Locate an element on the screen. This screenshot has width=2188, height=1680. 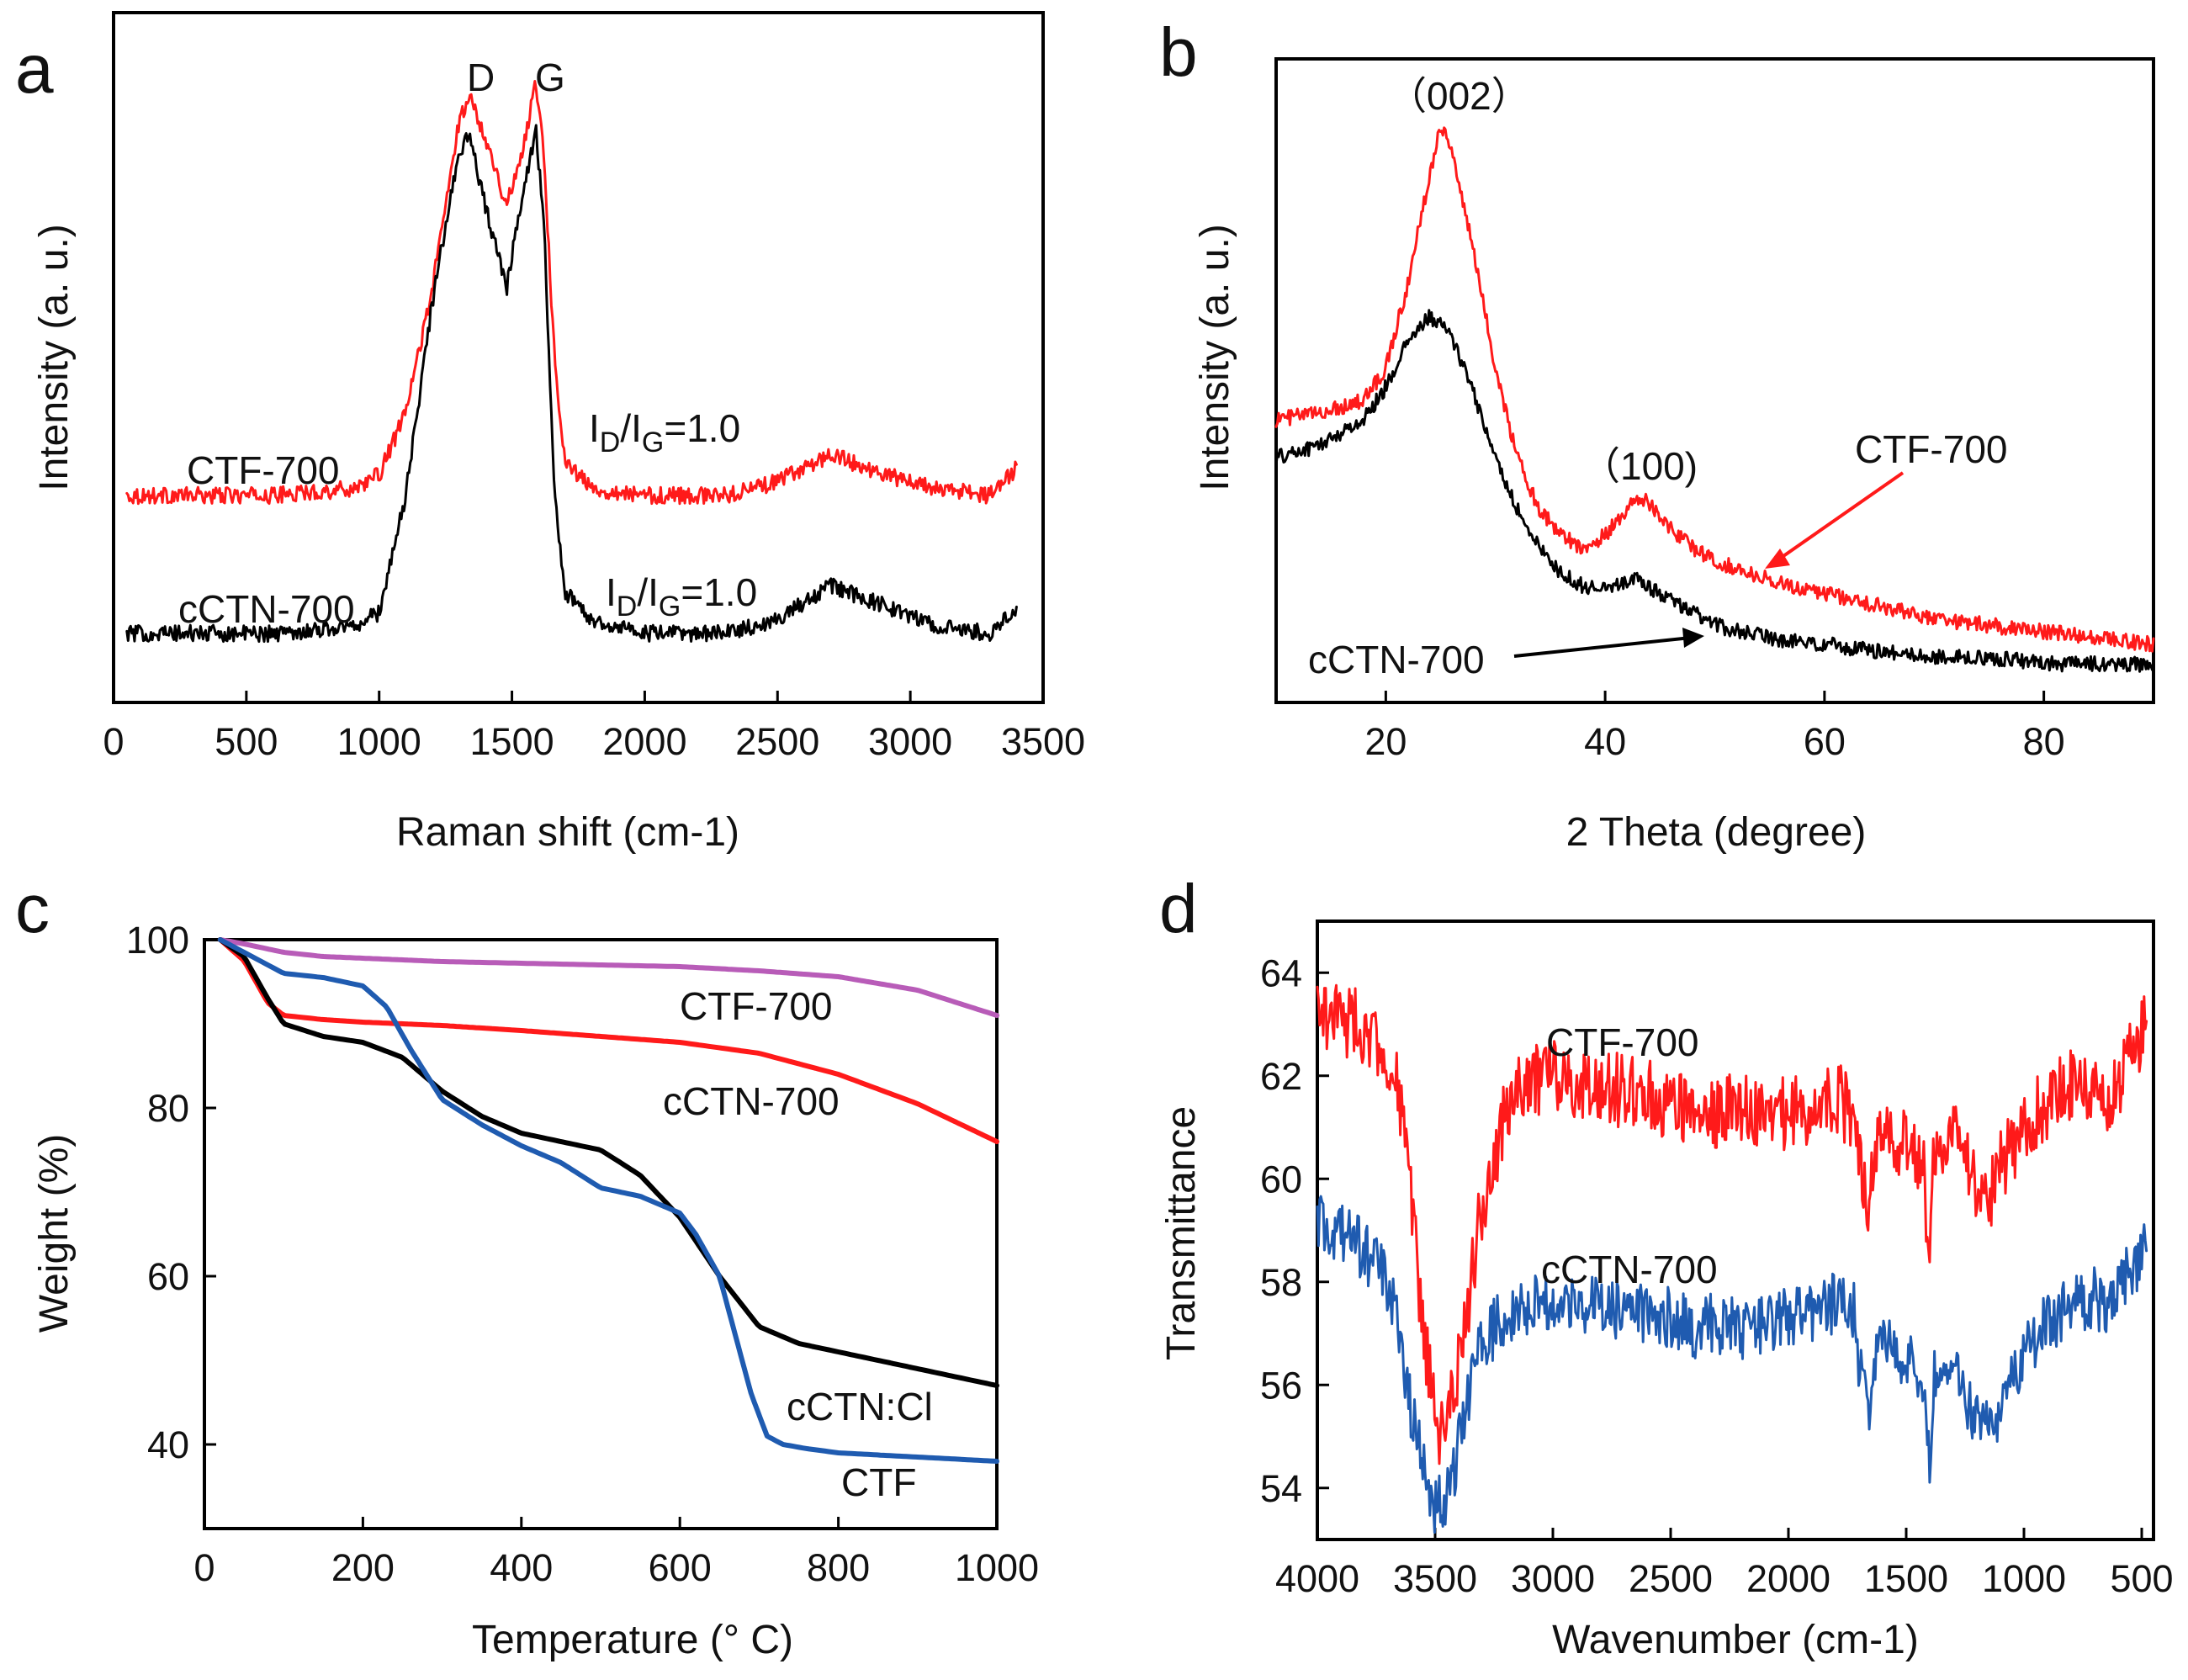
panel-c-label-ctf: CTF is located at coordinates (878, 1482).